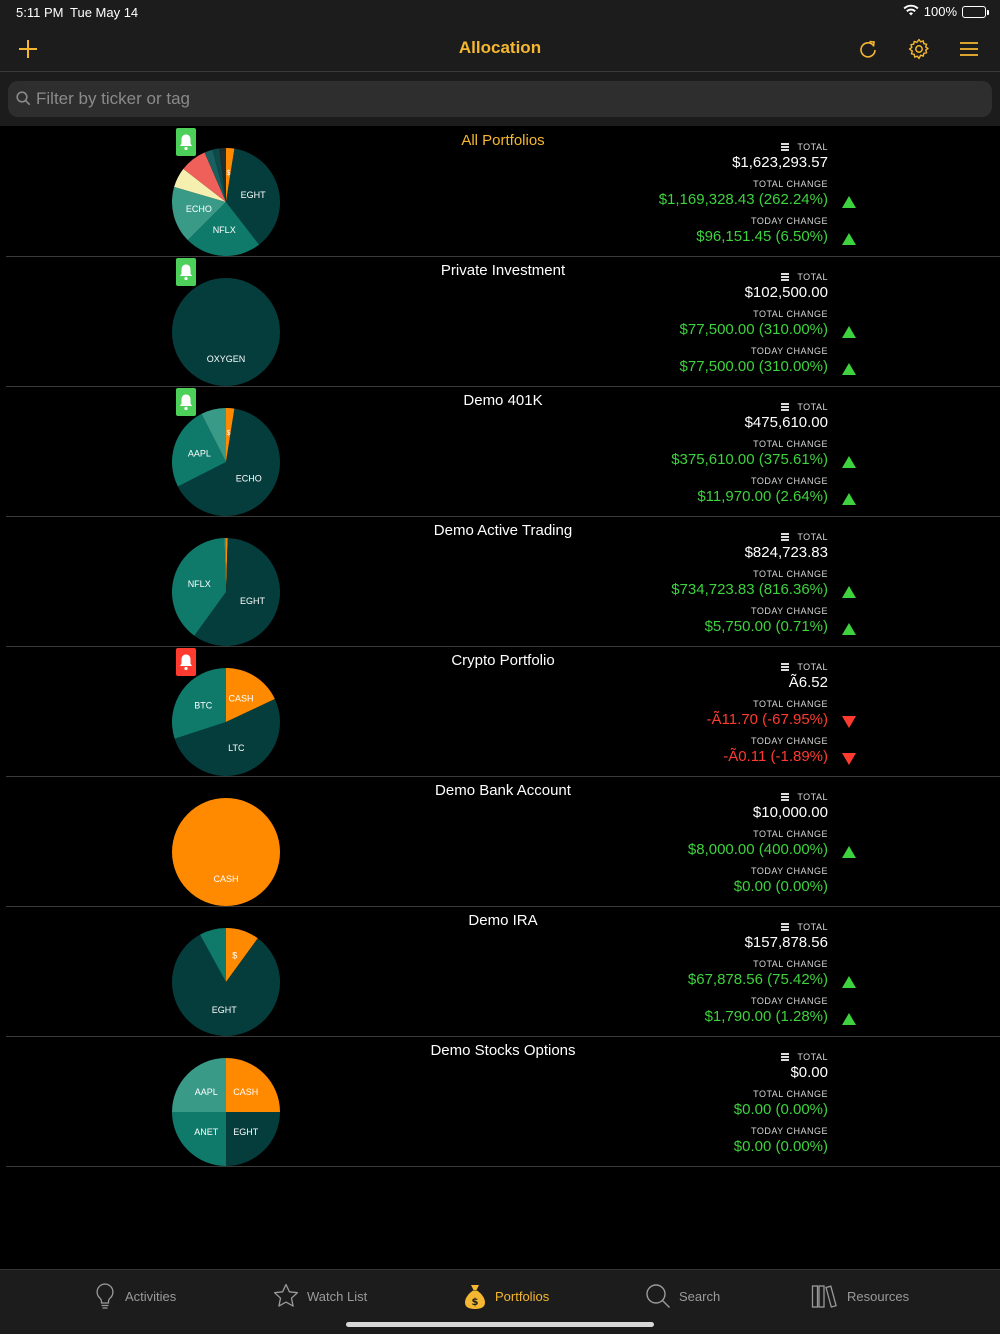 The width and height of the screenshot is (1000, 1334). What do you see at coordinates (506, 99) in the screenshot?
I see `search-input` at bounding box center [506, 99].